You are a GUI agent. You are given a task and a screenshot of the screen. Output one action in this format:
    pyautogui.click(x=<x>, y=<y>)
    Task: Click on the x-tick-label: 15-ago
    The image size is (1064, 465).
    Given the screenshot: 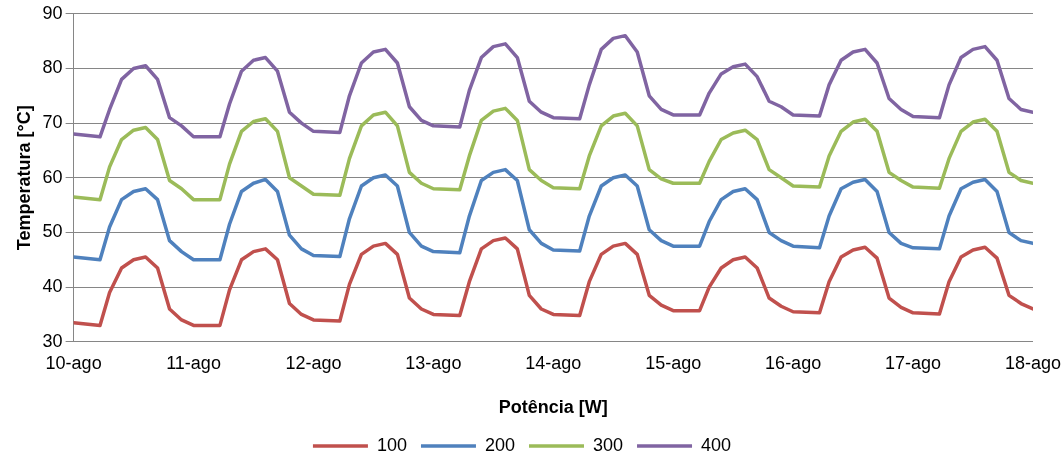 What is the action you would take?
    pyautogui.click(x=673, y=362)
    